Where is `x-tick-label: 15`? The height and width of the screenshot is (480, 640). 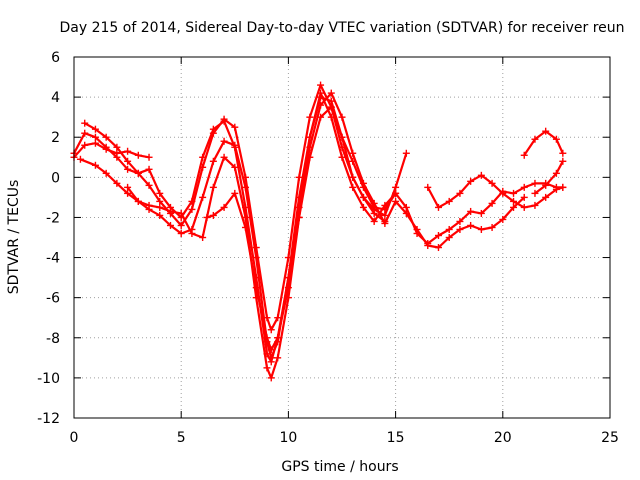
x-tick-label: 15 is located at coordinates (396, 438).